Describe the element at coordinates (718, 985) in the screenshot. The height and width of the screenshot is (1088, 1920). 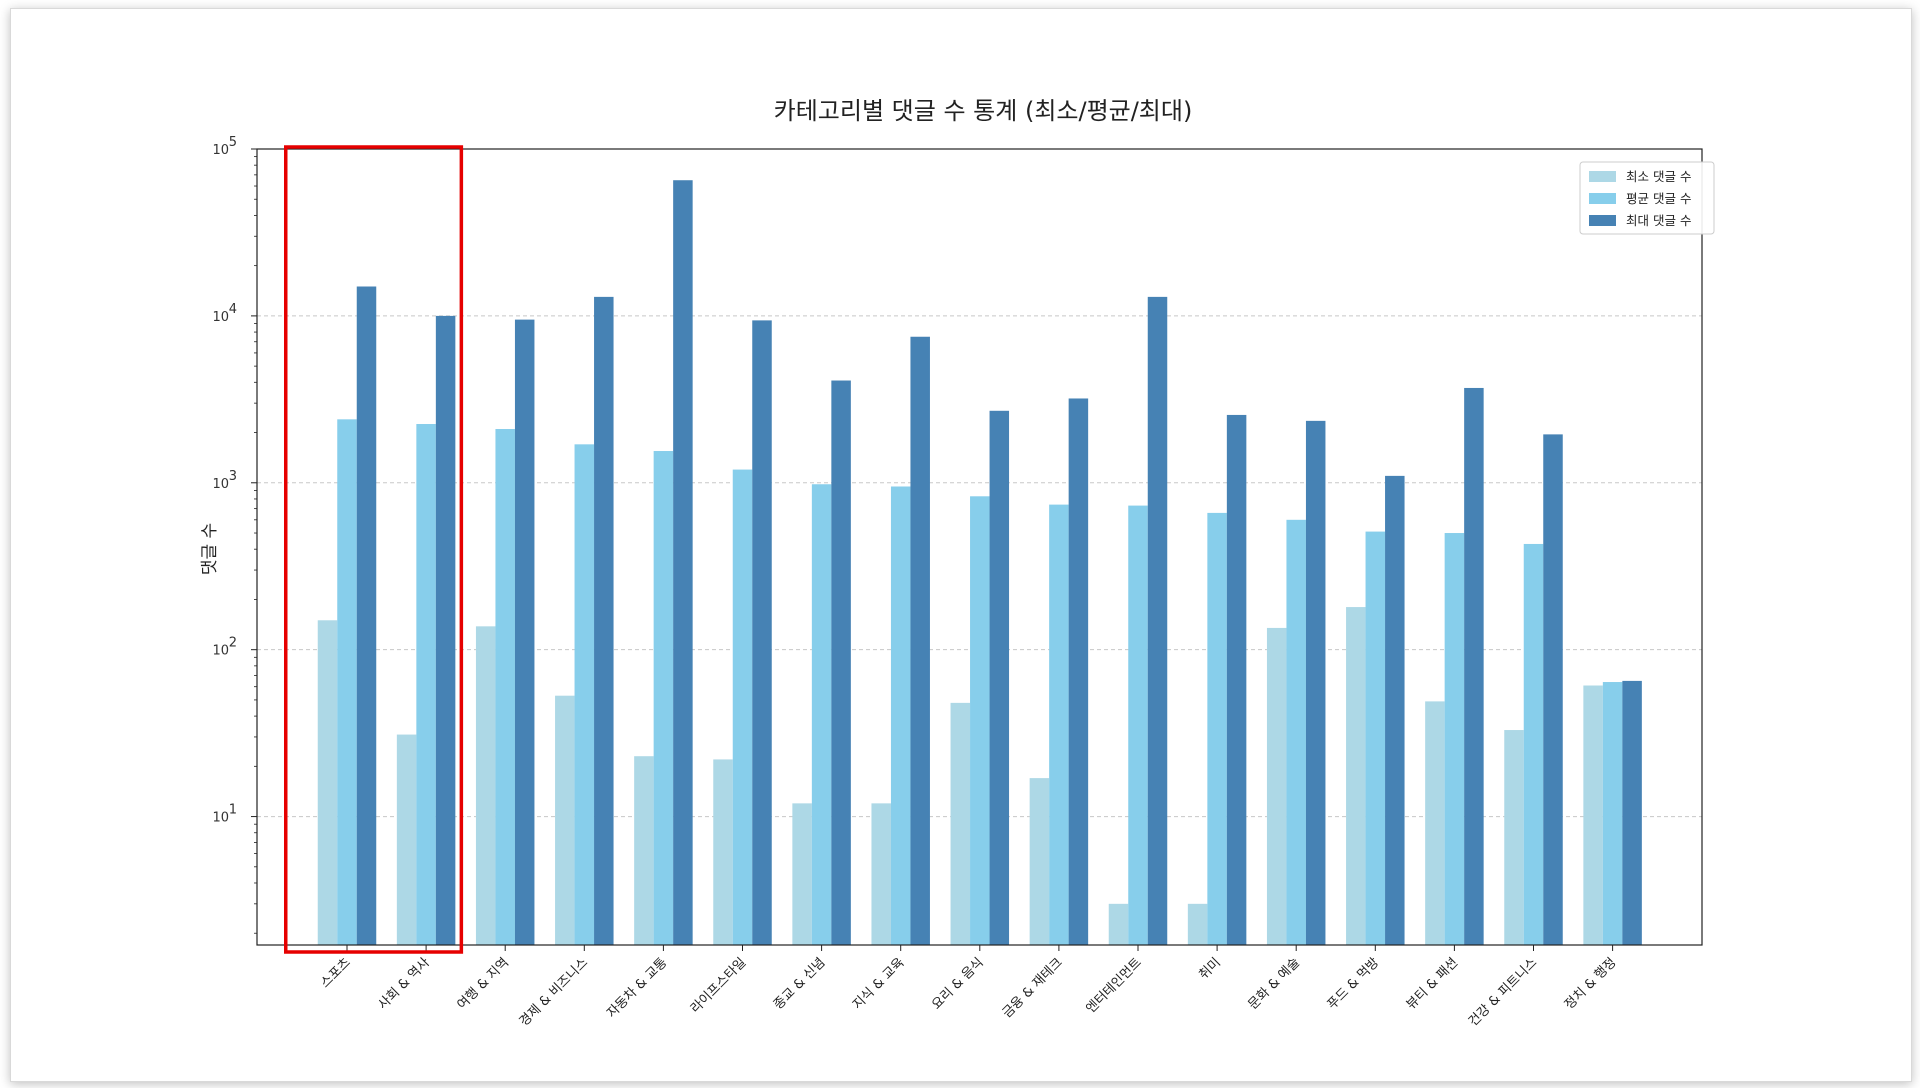
I see `x-tick-label: 라이프스타일` at that location.